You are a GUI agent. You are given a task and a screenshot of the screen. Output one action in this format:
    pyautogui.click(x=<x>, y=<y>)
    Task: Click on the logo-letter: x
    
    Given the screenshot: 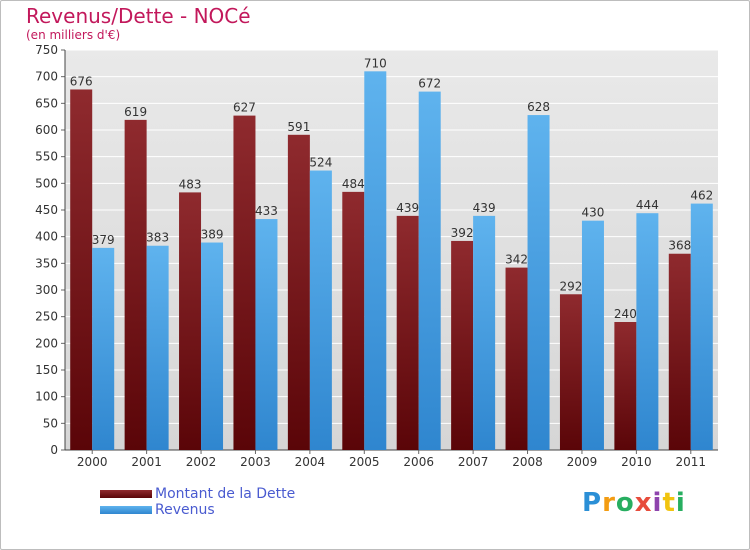 What is the action you would take?
    pyautogui.click(x=643, y=503)
    